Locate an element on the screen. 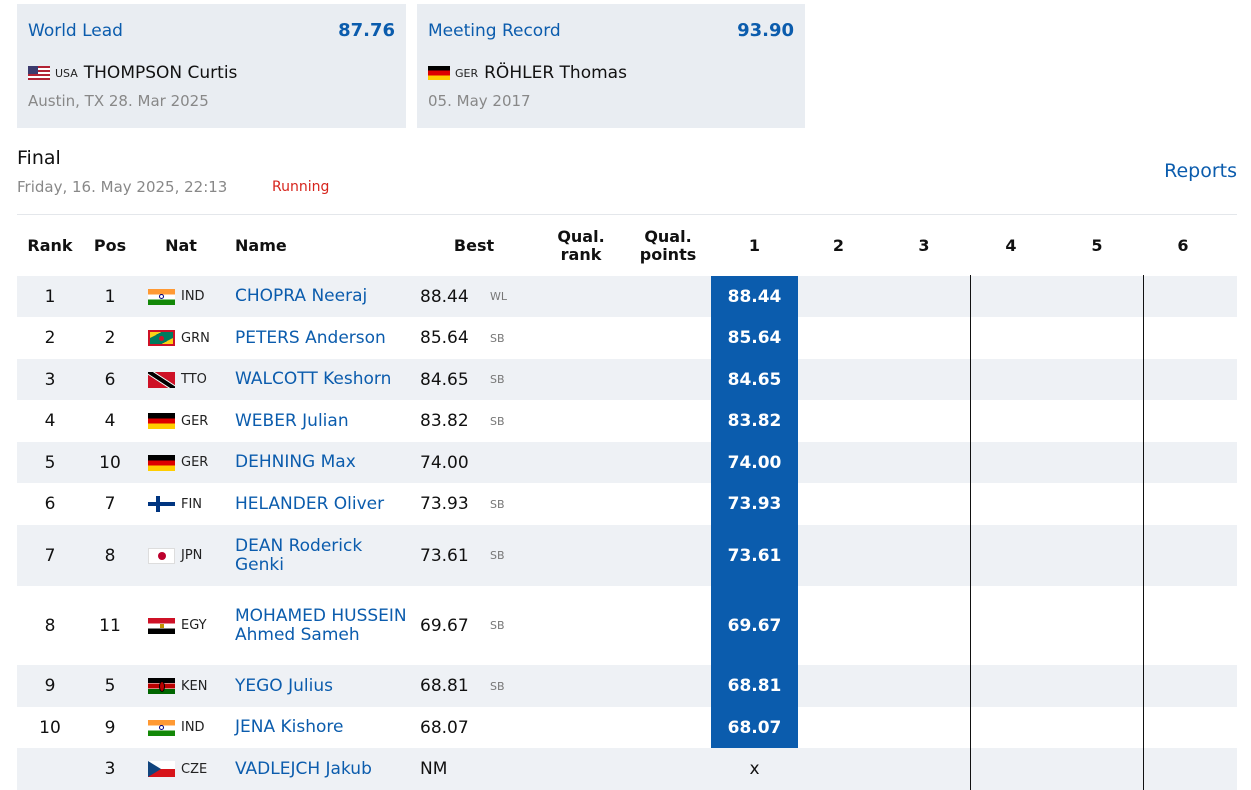  rank-cell: 8 is located at coordinates (50, 625).